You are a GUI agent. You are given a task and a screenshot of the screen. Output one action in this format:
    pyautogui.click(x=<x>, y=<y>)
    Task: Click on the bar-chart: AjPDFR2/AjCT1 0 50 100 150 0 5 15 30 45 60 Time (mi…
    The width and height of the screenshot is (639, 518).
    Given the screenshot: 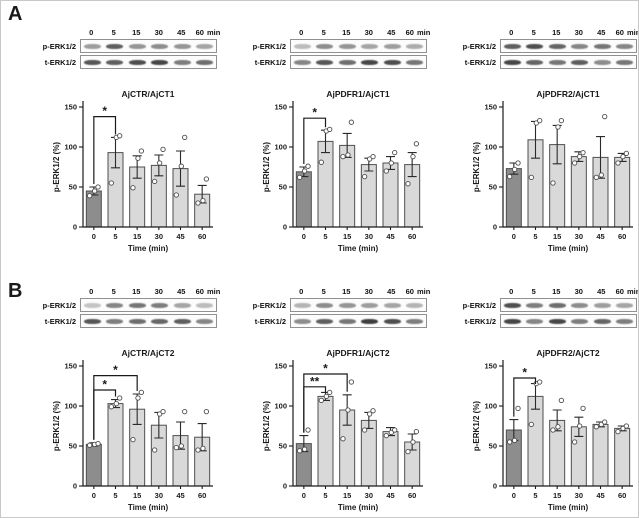 What is the action you would take?
    pyautogui.click(x=552, y=171)
    